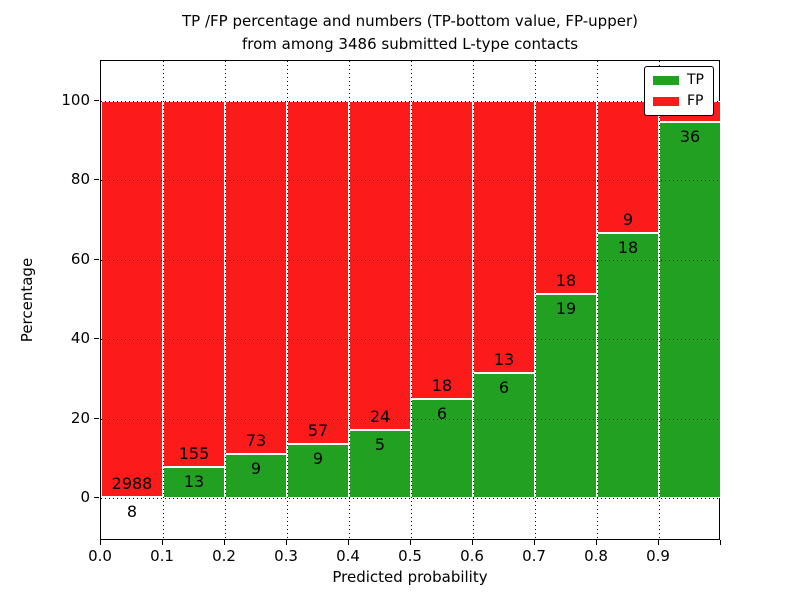 The height and width of the screenshot is (600, 800). I want to click on x-tick-label: 0.9, so click(658, 556).